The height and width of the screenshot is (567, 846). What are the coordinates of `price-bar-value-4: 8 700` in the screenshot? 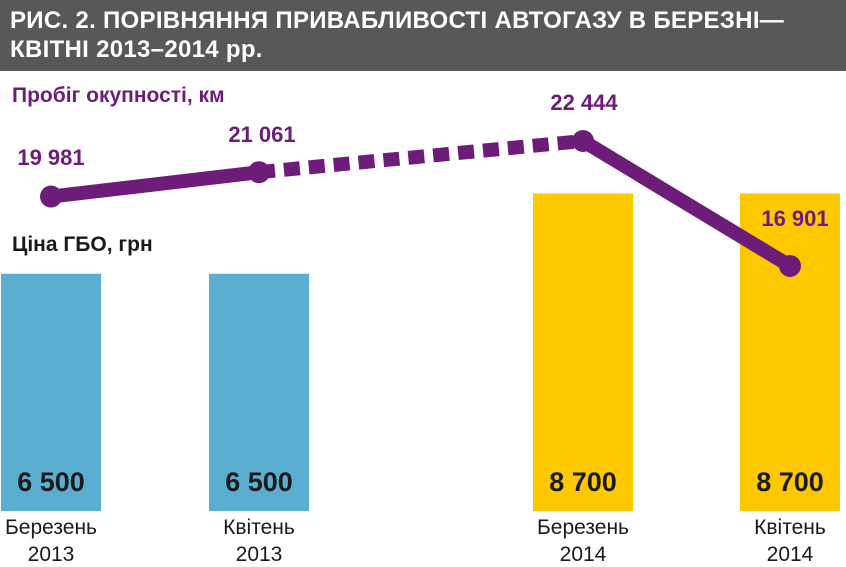 It's located at (790, 482).